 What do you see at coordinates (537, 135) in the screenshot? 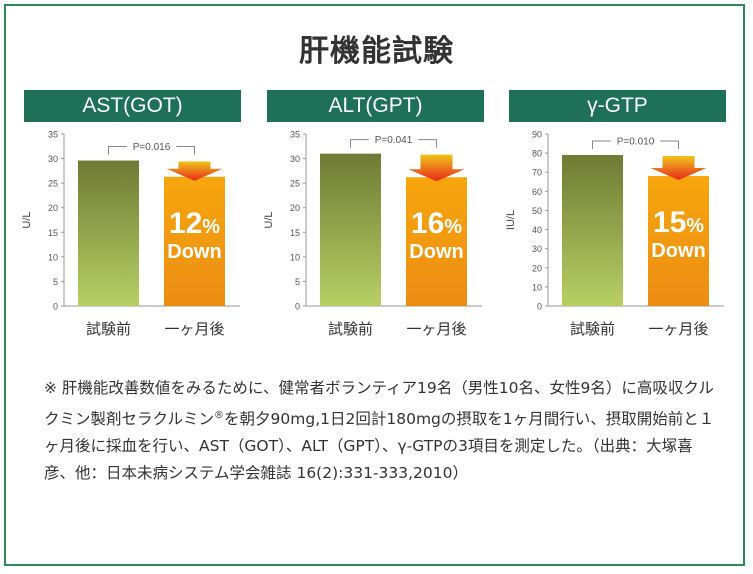
I see `y-tick-label: 90` at bounding box center [537, 135].